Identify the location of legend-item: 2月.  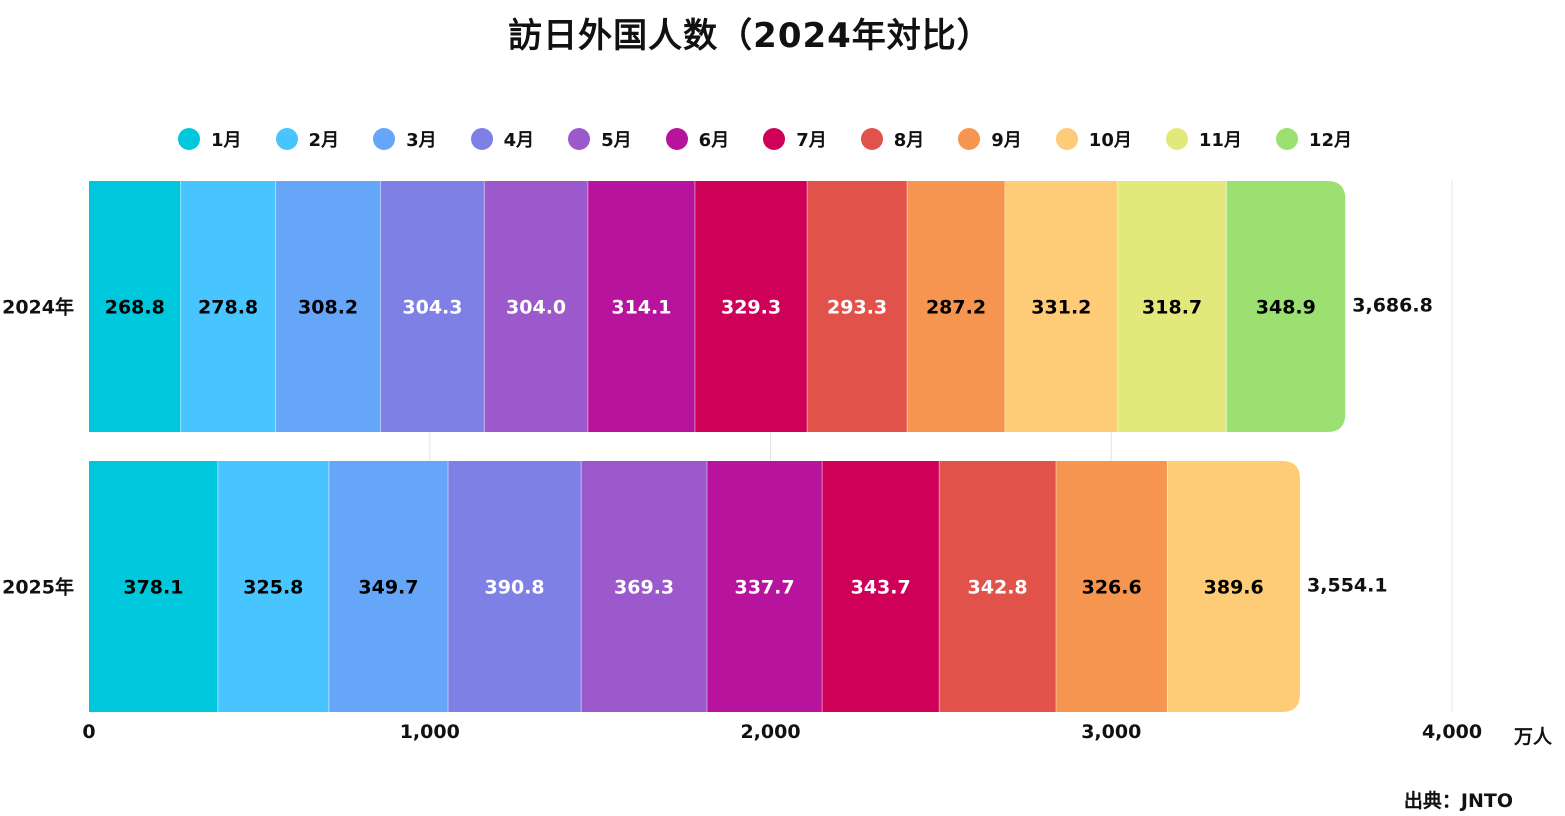
(307, 139).